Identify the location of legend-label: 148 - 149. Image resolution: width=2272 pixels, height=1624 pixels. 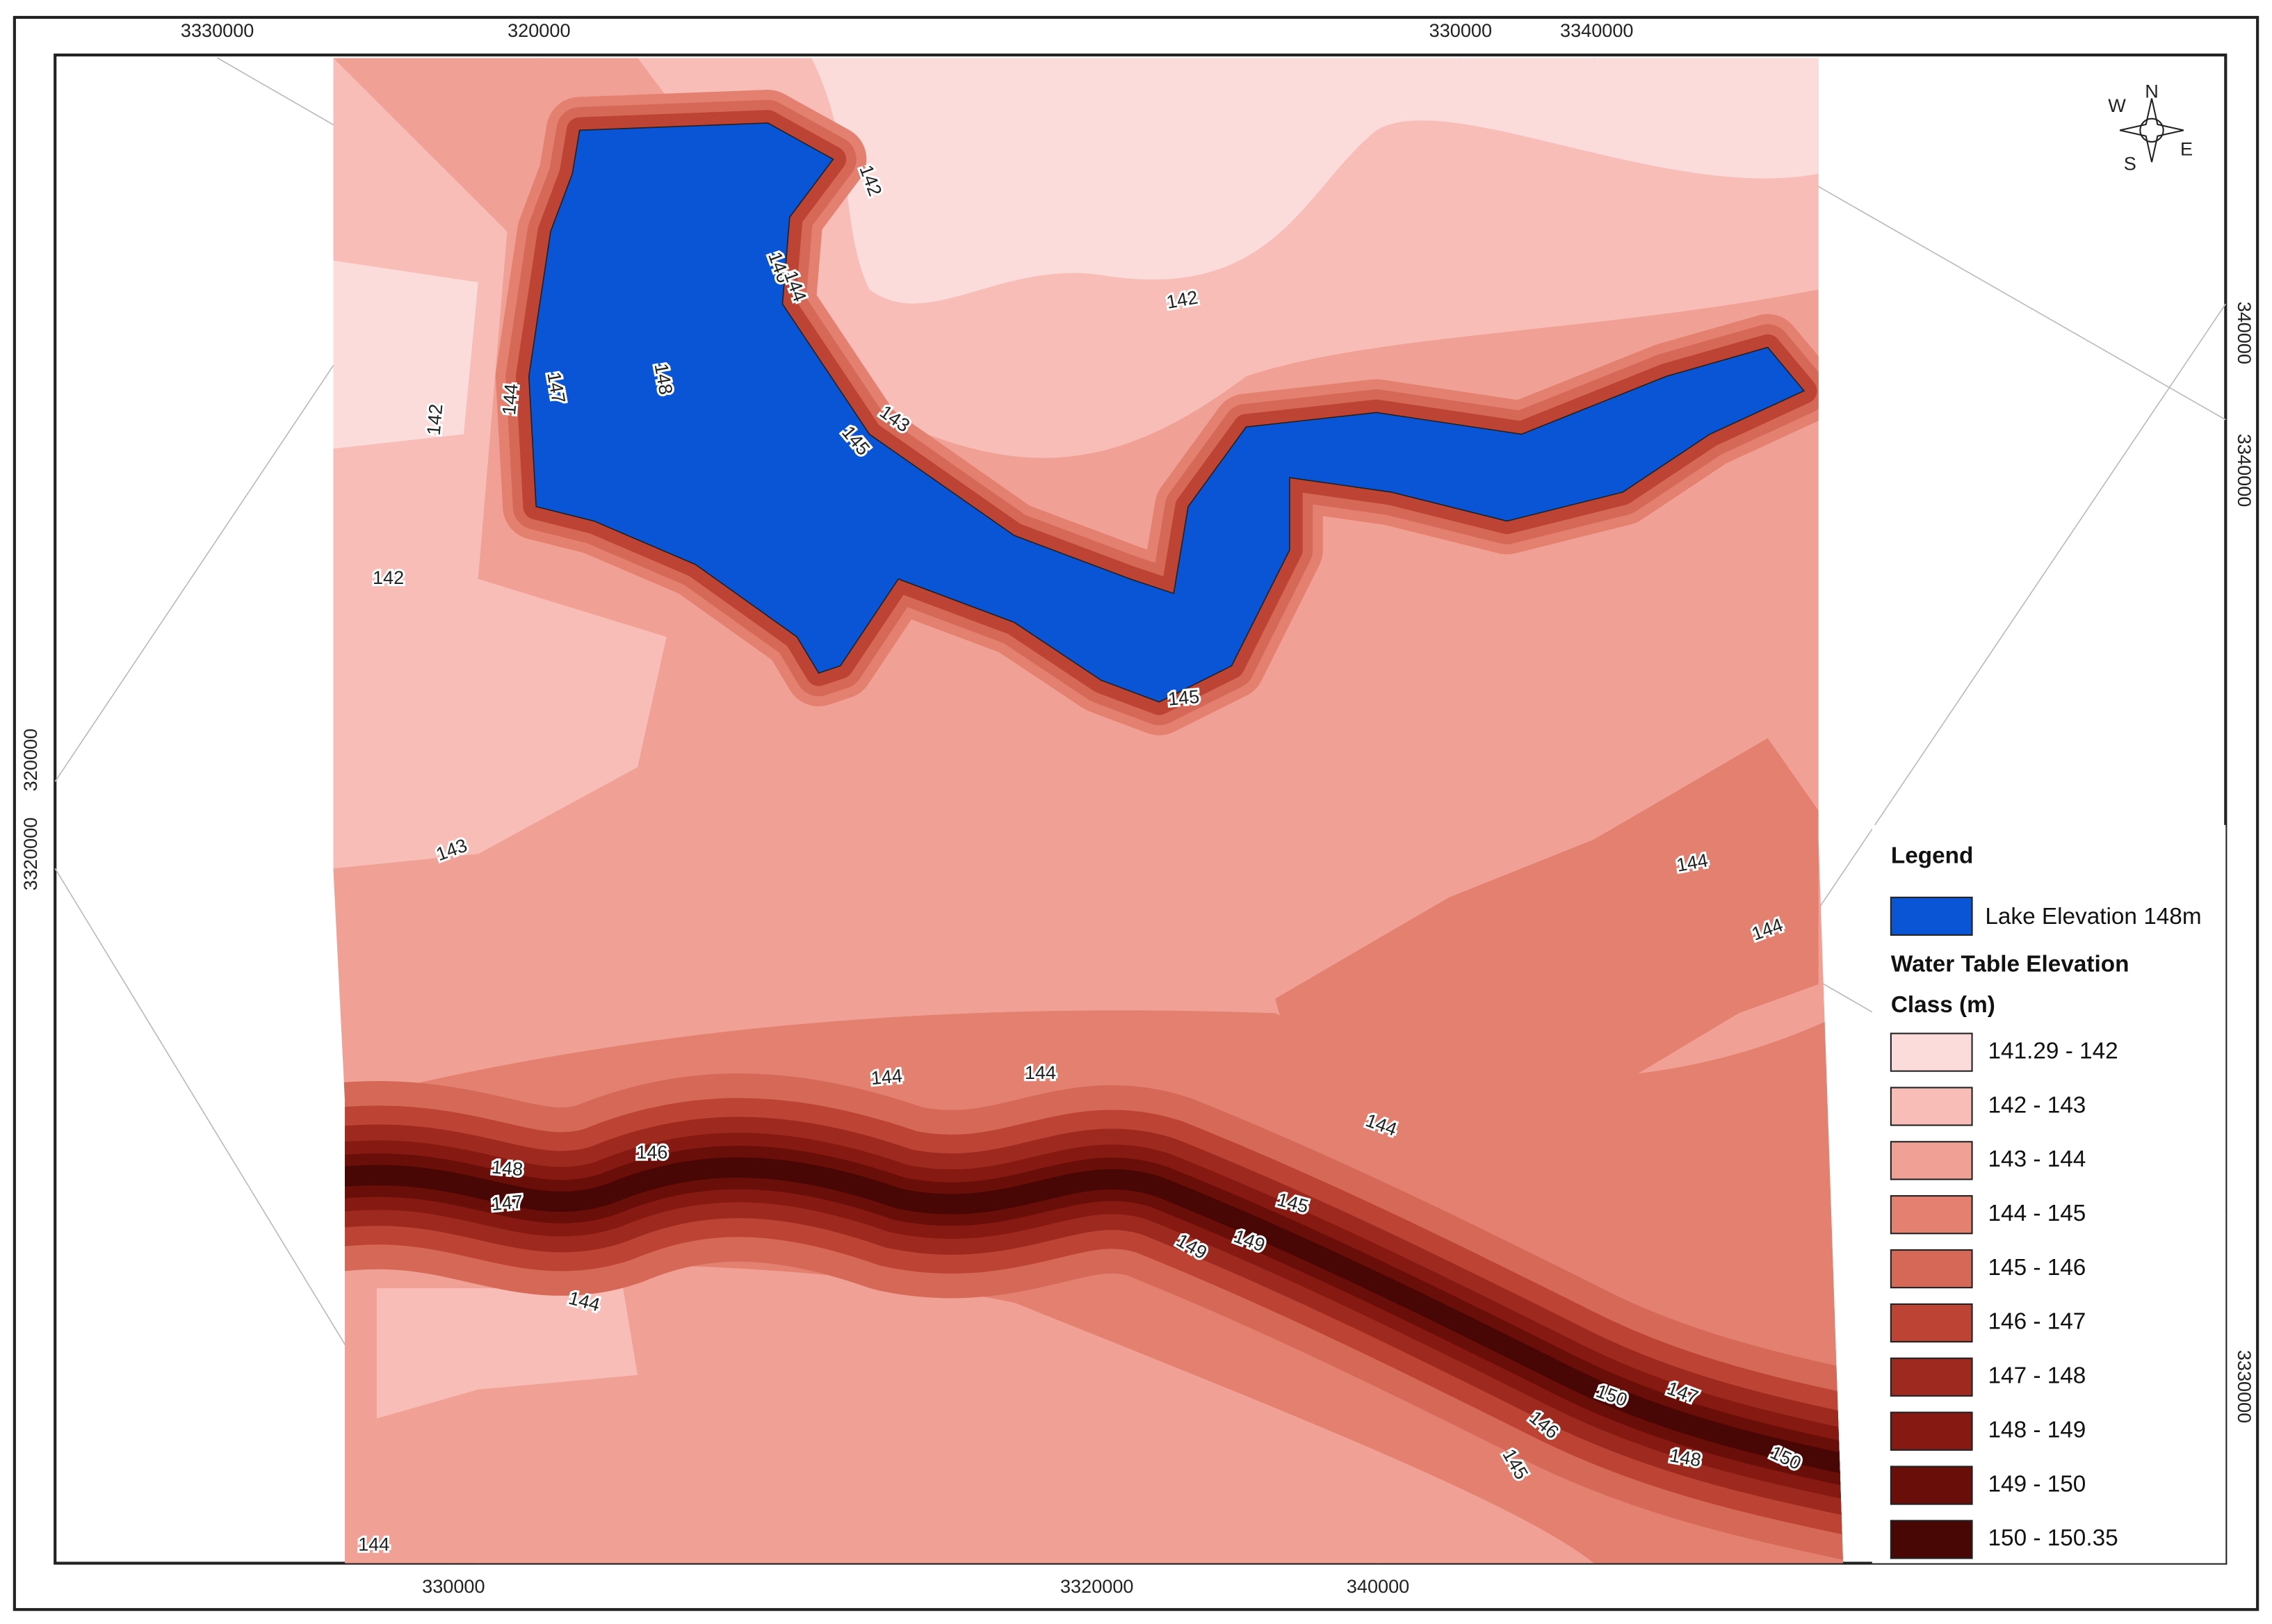
(2037, 1430).